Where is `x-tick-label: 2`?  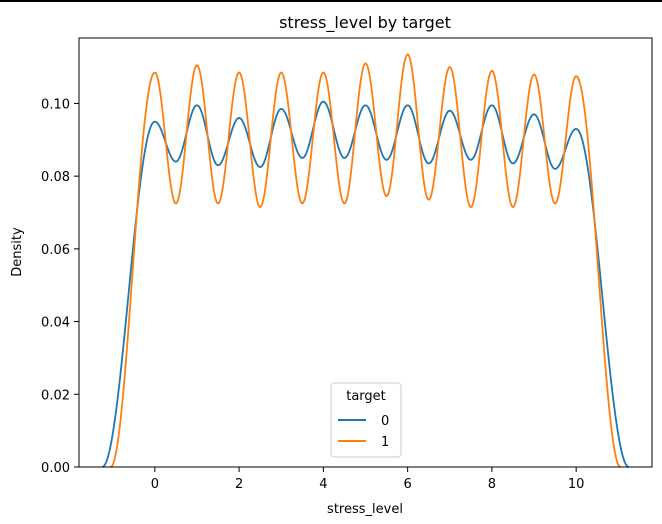
x-tick-label: 2 is located at coordinates (239, 484).